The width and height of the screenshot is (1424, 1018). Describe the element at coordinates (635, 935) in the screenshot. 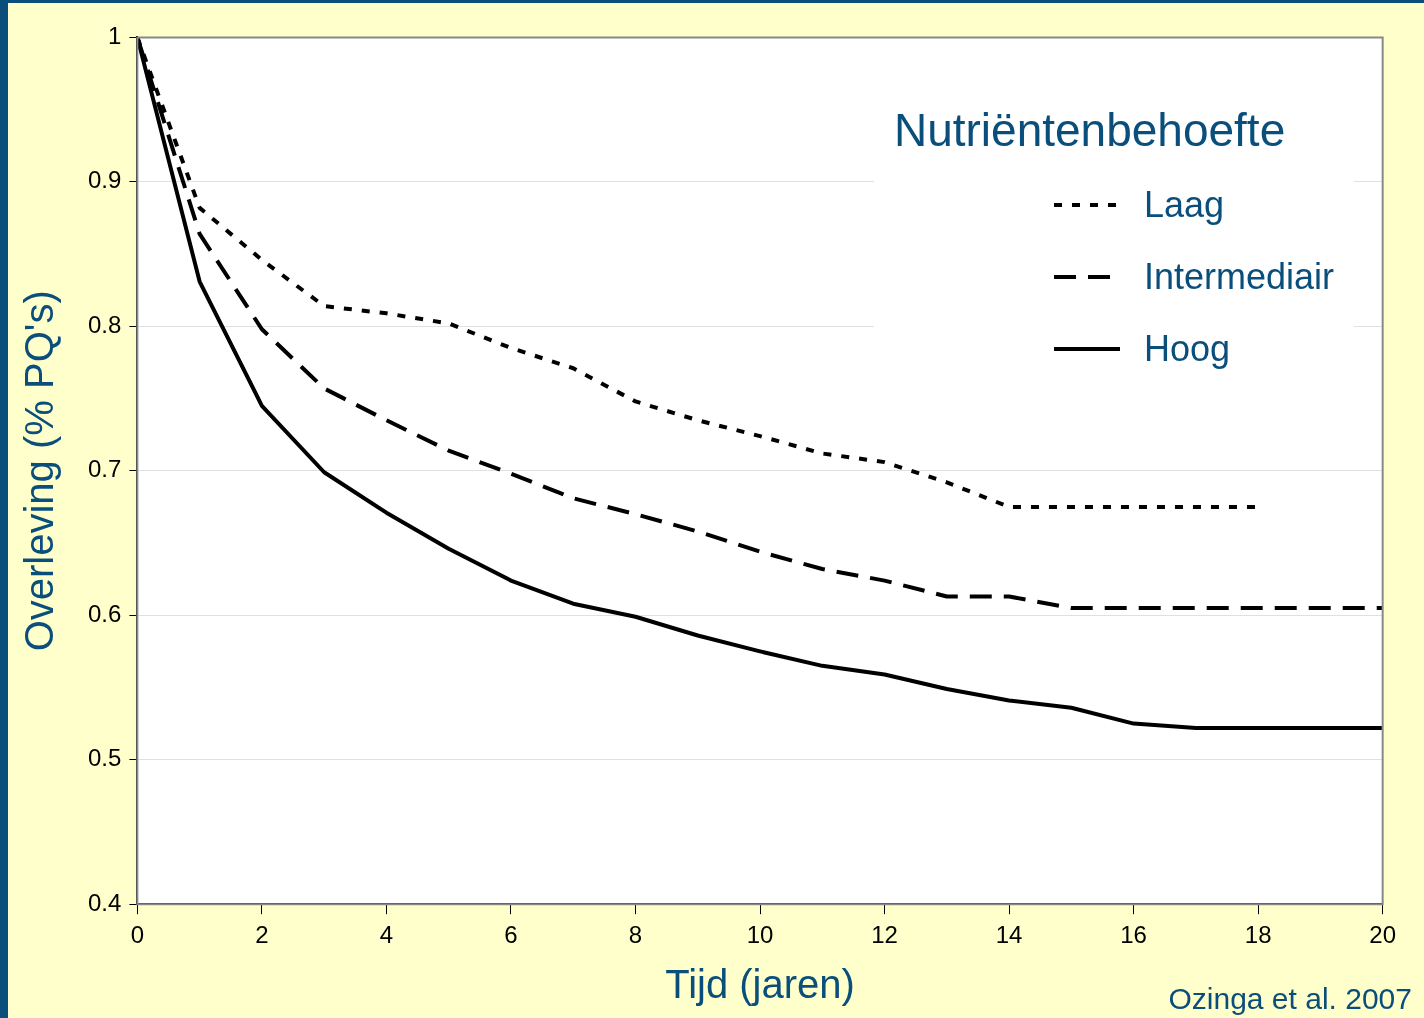

I see `x-tick-label: 8` at that location.